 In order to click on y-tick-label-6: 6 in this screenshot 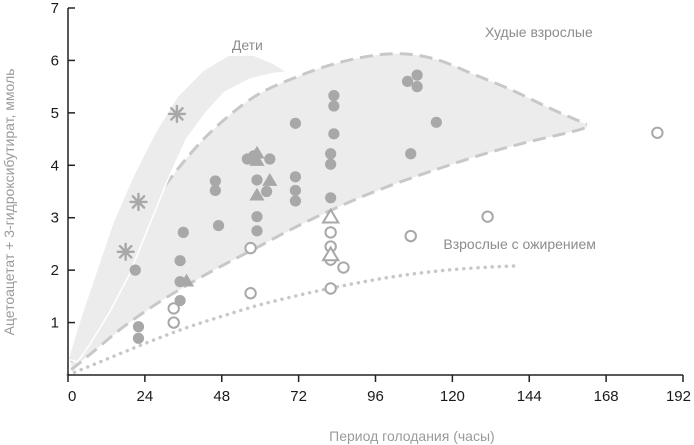, I will do `click(55, 60)`.